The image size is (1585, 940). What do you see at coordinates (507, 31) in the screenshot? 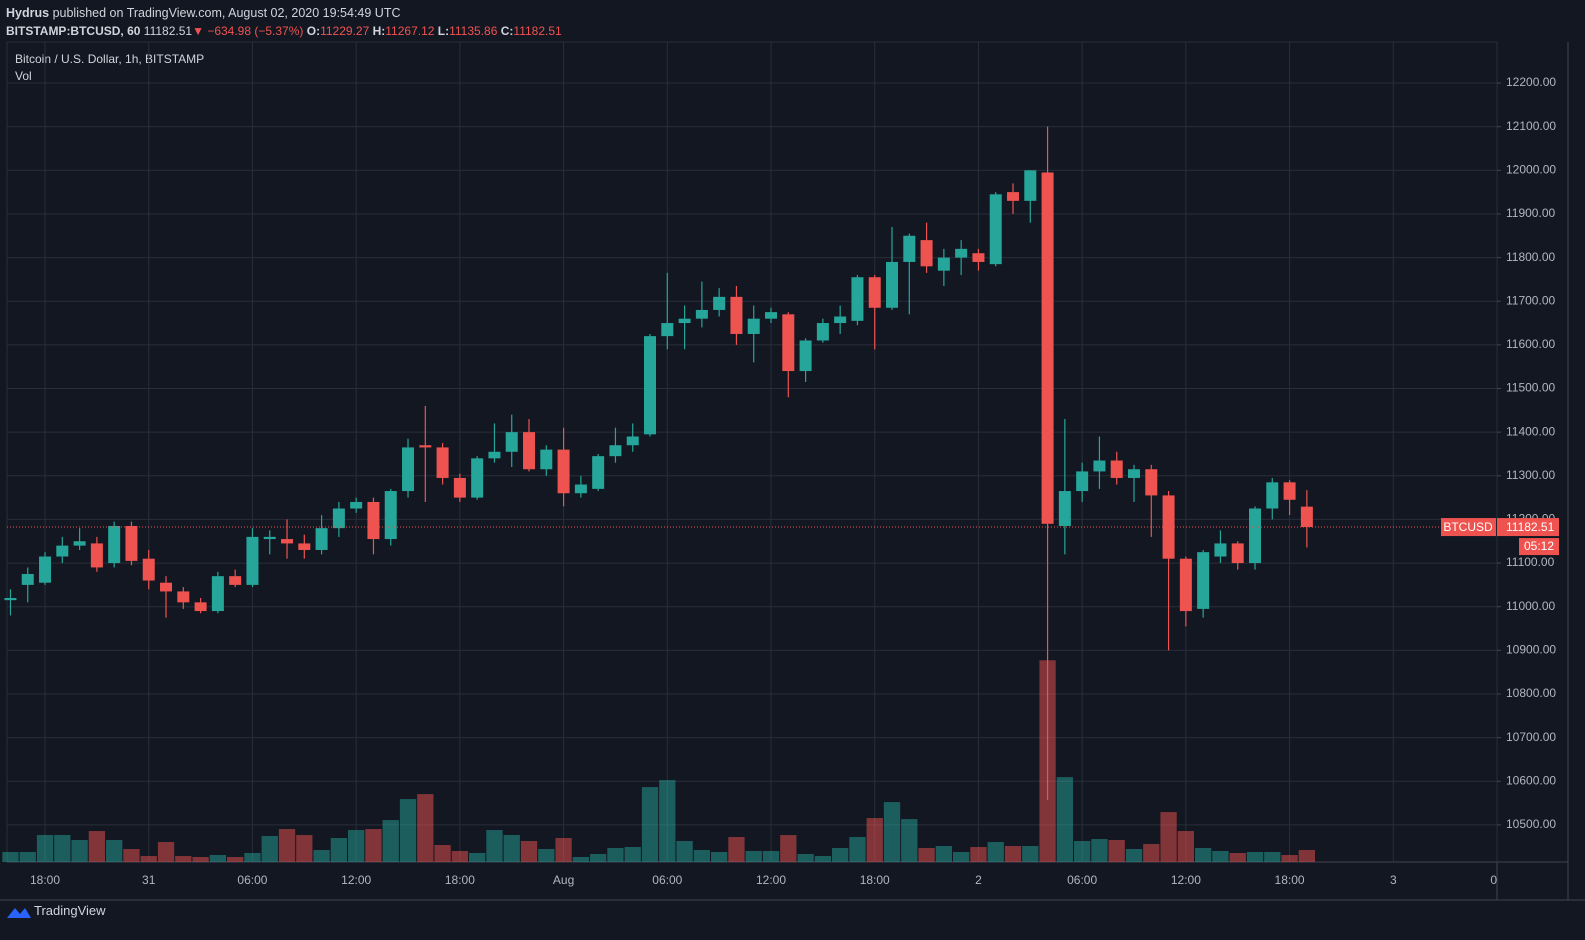
I see `c-label: C:` at bounding box center [507, 31].